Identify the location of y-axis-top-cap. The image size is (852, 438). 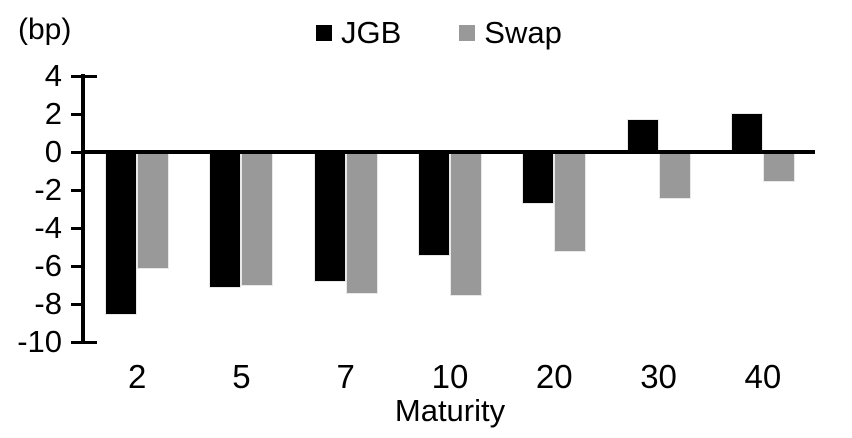
(91, 76).